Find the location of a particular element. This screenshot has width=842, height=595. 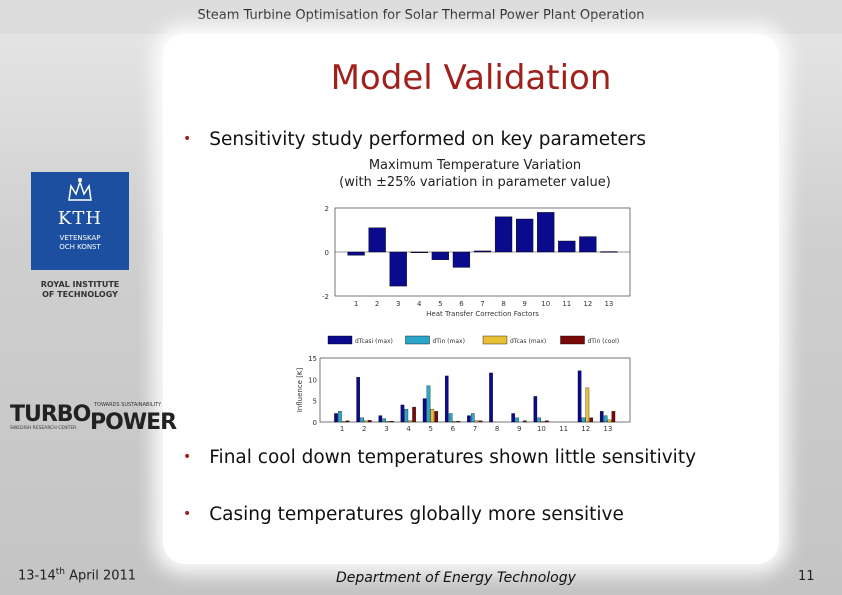

kth-caption-line2: OF TECHNOLOGY is located at coordinates (80, 294).